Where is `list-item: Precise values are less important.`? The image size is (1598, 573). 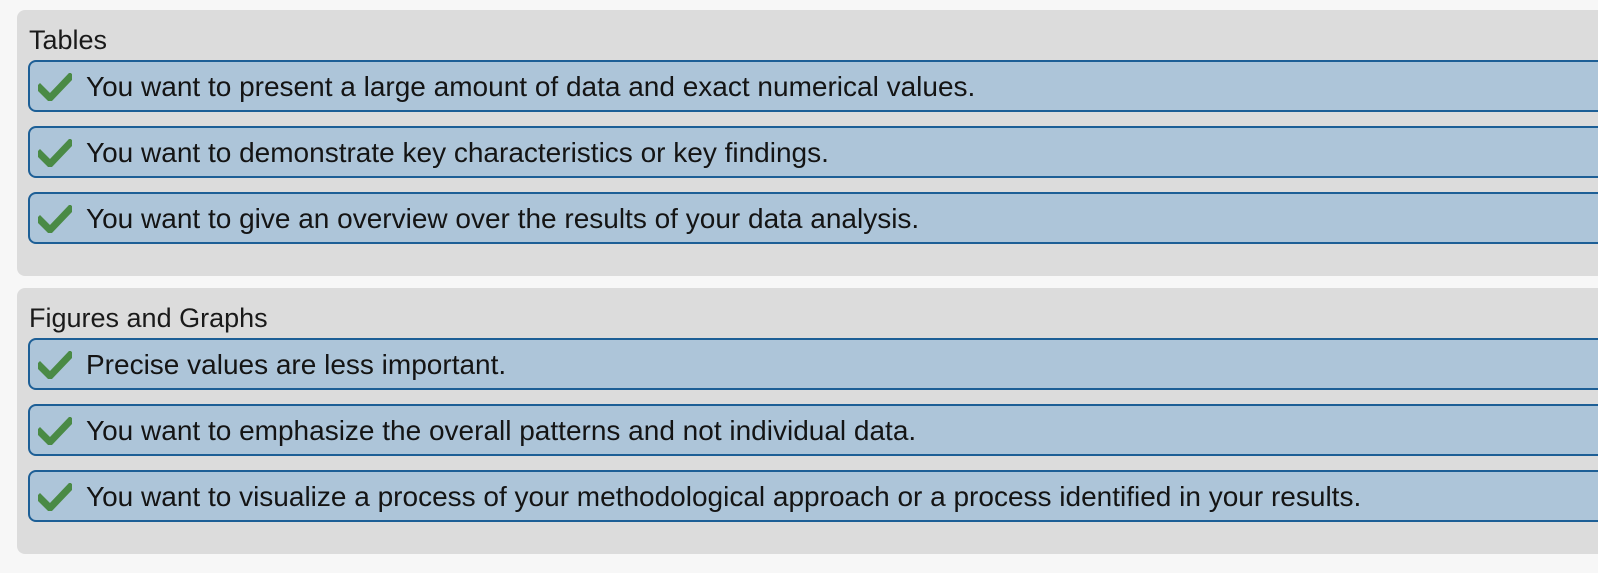 list-item: Precise values are less important. is located at coordinates (813, 364).